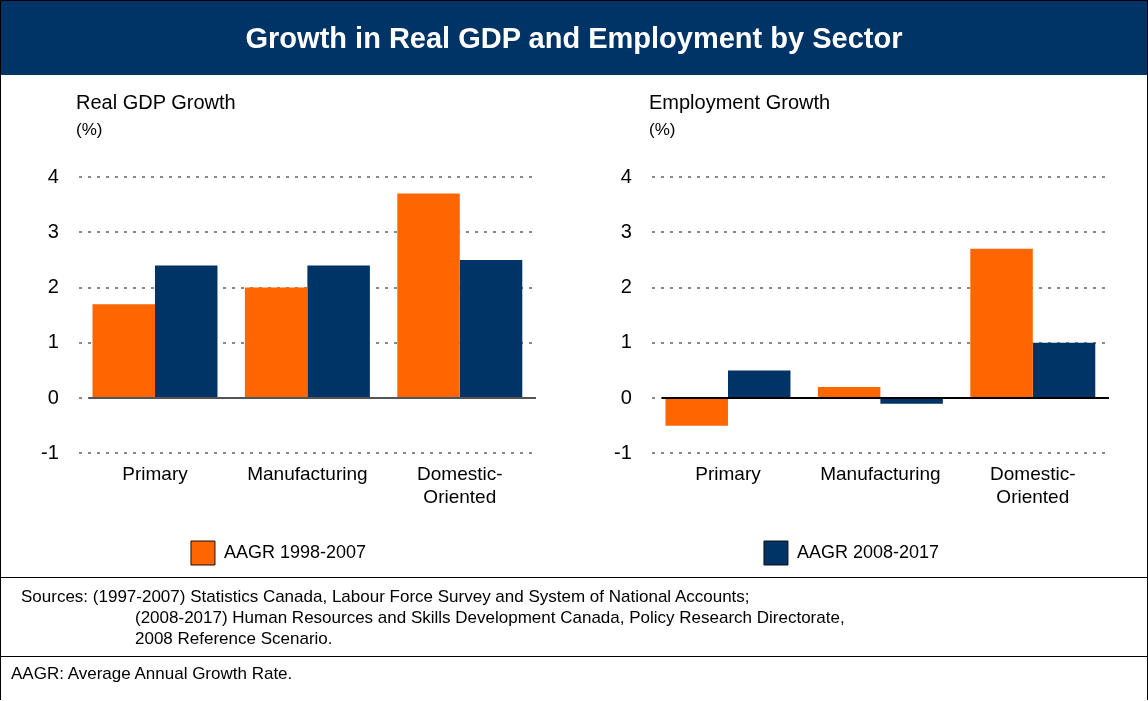 This screenshot has width=1148, height=701. I want to click on y-axis-title: Real GDP Growth (%), so click(156, 115).